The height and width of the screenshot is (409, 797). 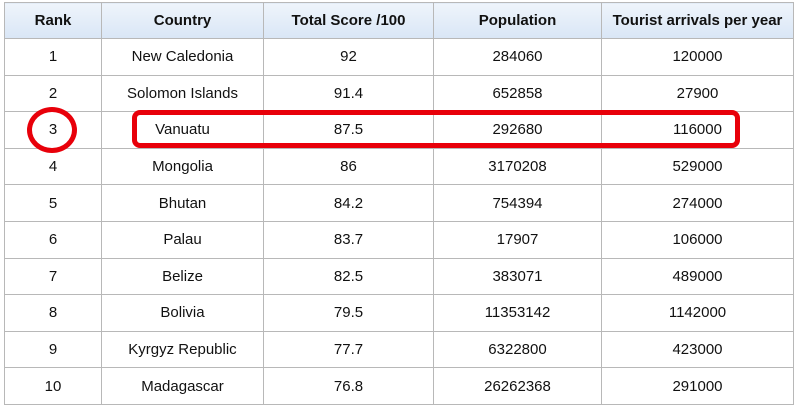 I want to click on table-row: 5 Bhutan 84.2 754394 274000, so click(x=399, y=203).